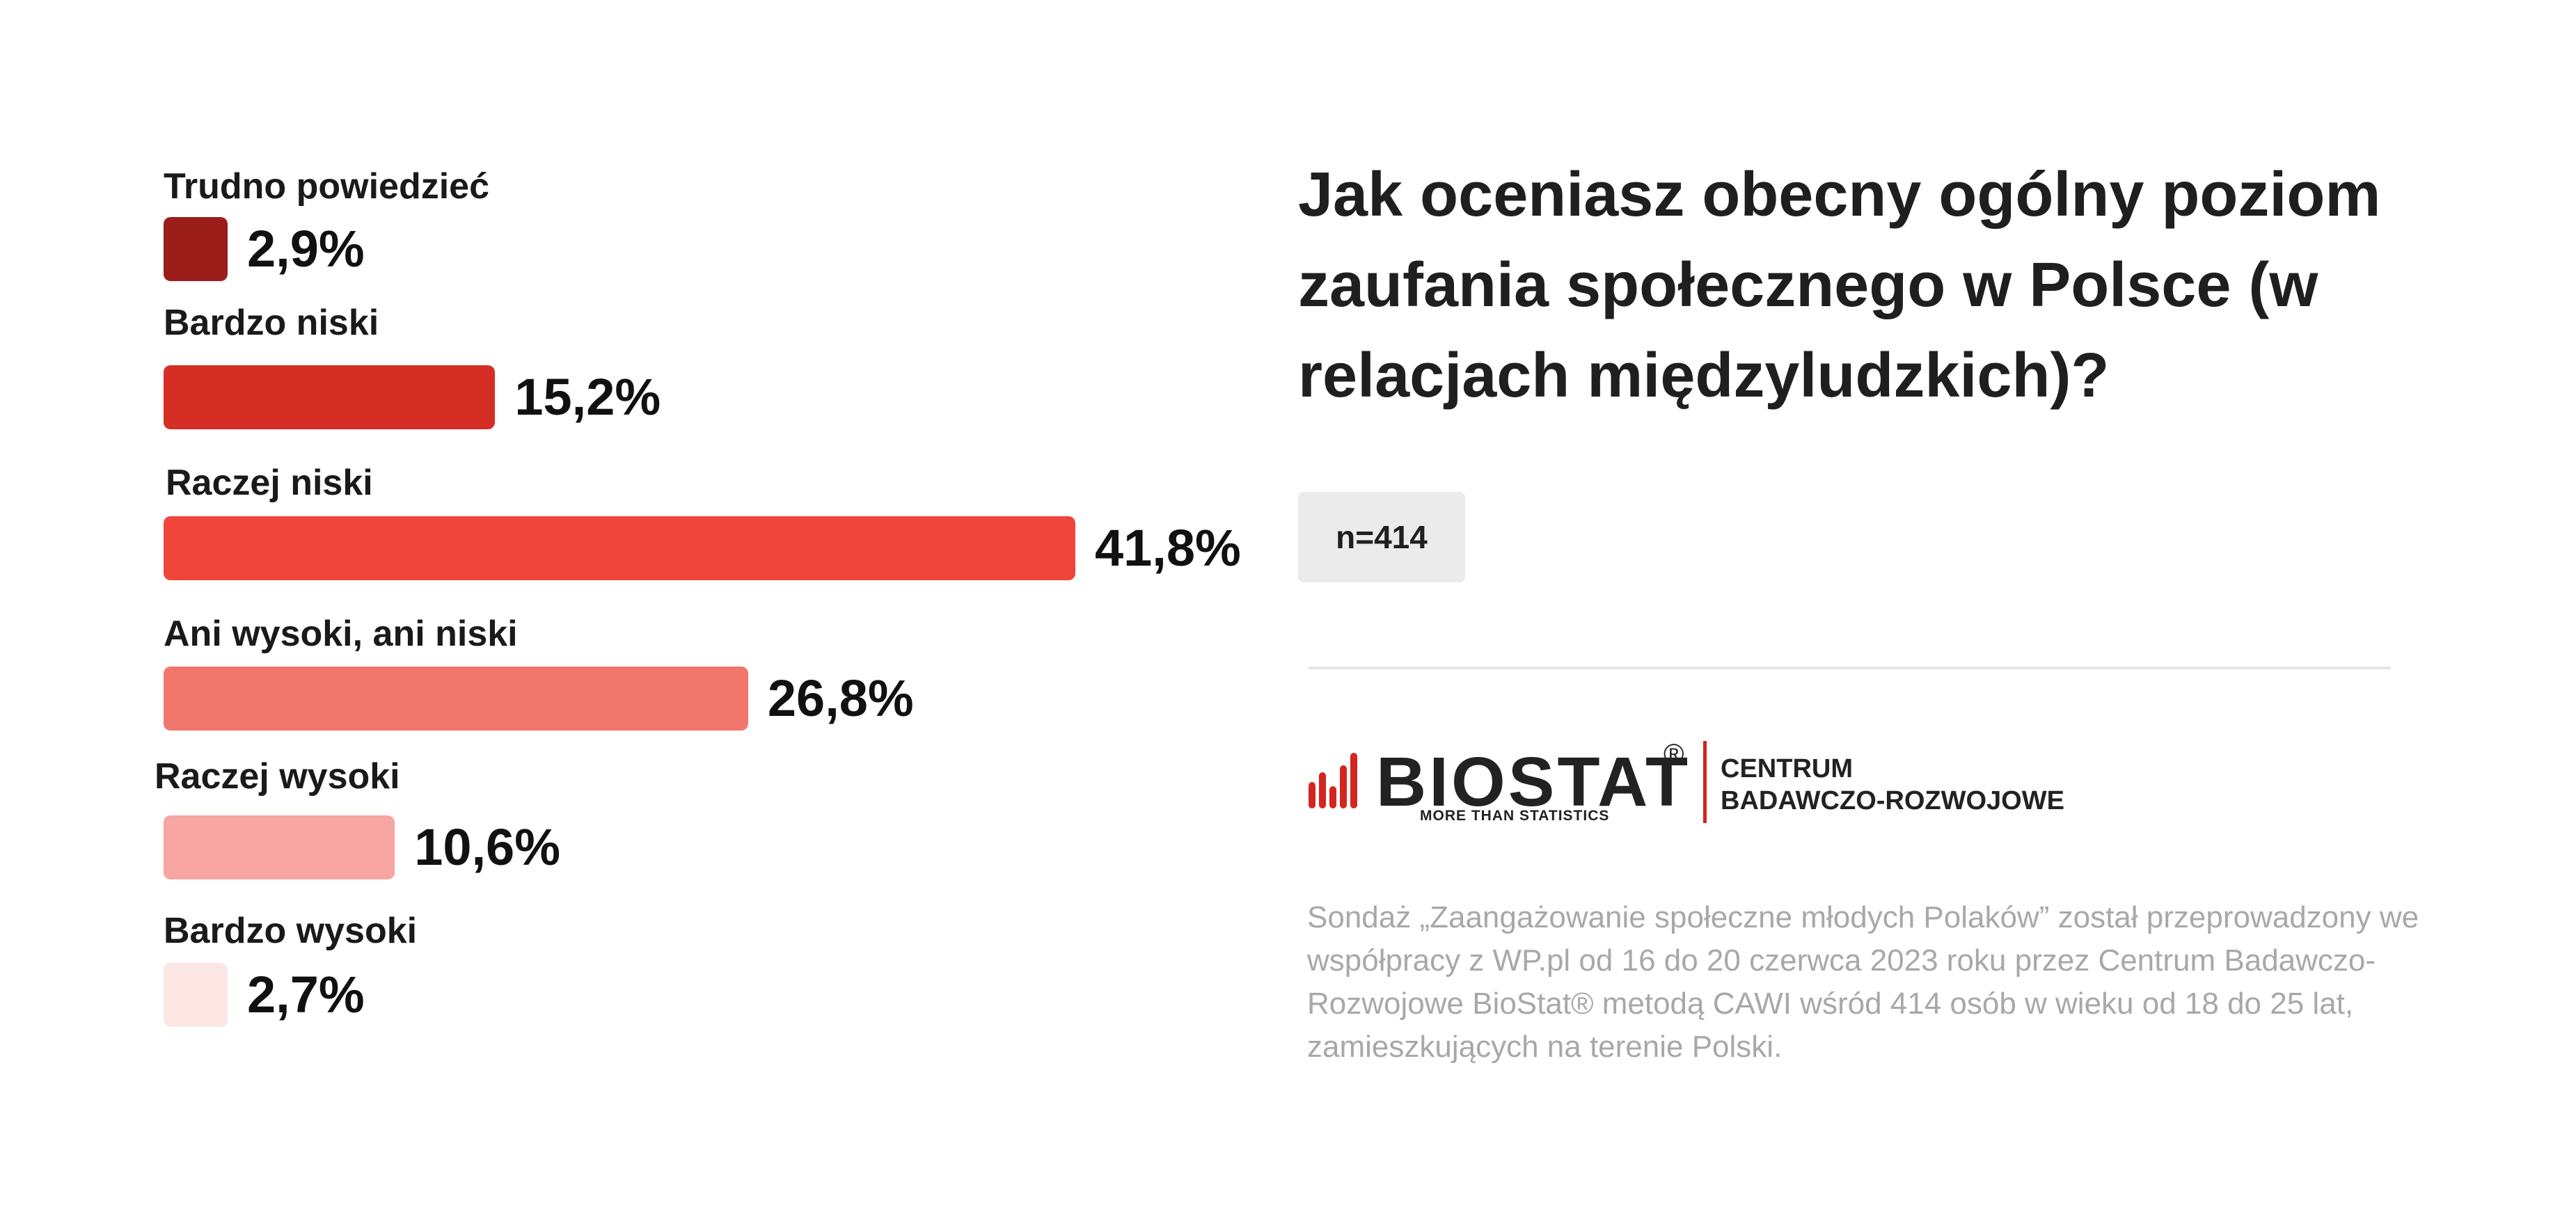 The height and width of the screenshot is (1228, 2576). What do you see at coordinates (327, 187) in the screenshot?
I see `category-label: Trudno powiedzieć` at bounding box center [327, 187].